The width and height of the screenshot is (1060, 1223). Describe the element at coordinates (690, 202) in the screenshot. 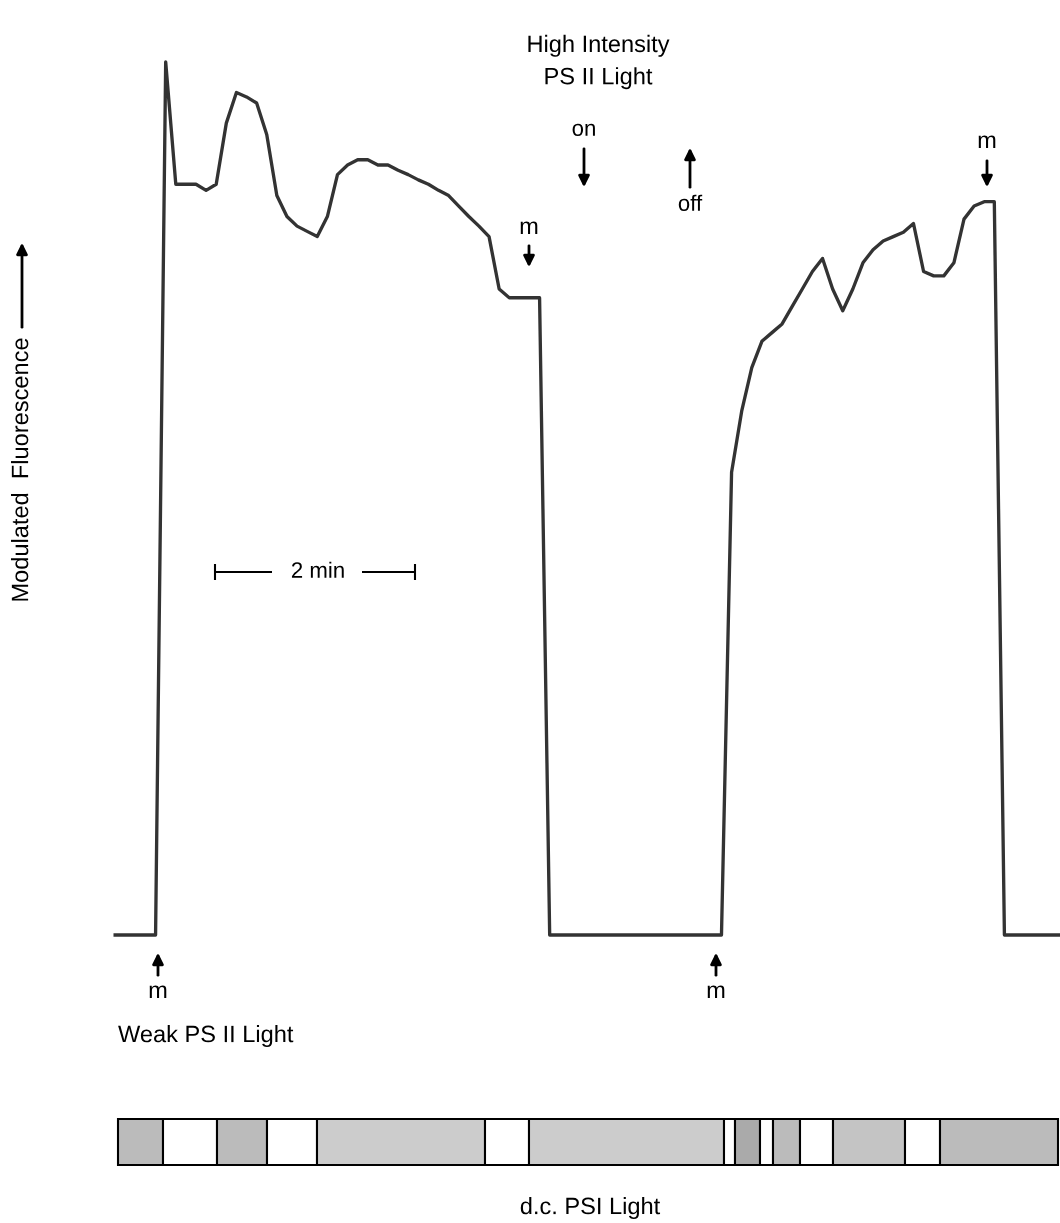

I see `annotation: off` at that location.